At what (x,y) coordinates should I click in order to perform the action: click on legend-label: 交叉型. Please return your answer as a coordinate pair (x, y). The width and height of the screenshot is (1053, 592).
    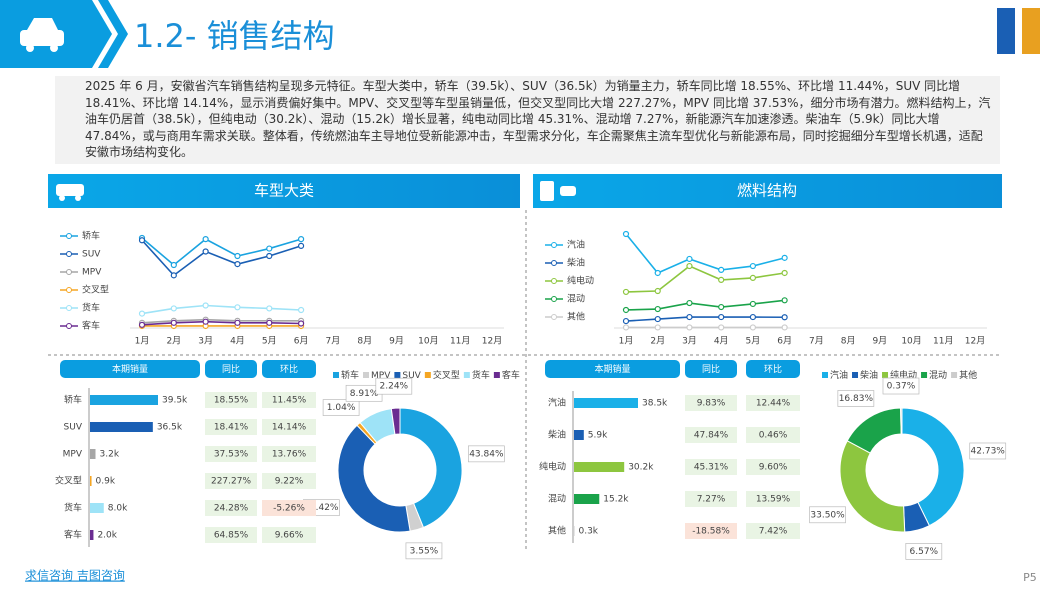
    Looking at the image, I should click on (446, 375).